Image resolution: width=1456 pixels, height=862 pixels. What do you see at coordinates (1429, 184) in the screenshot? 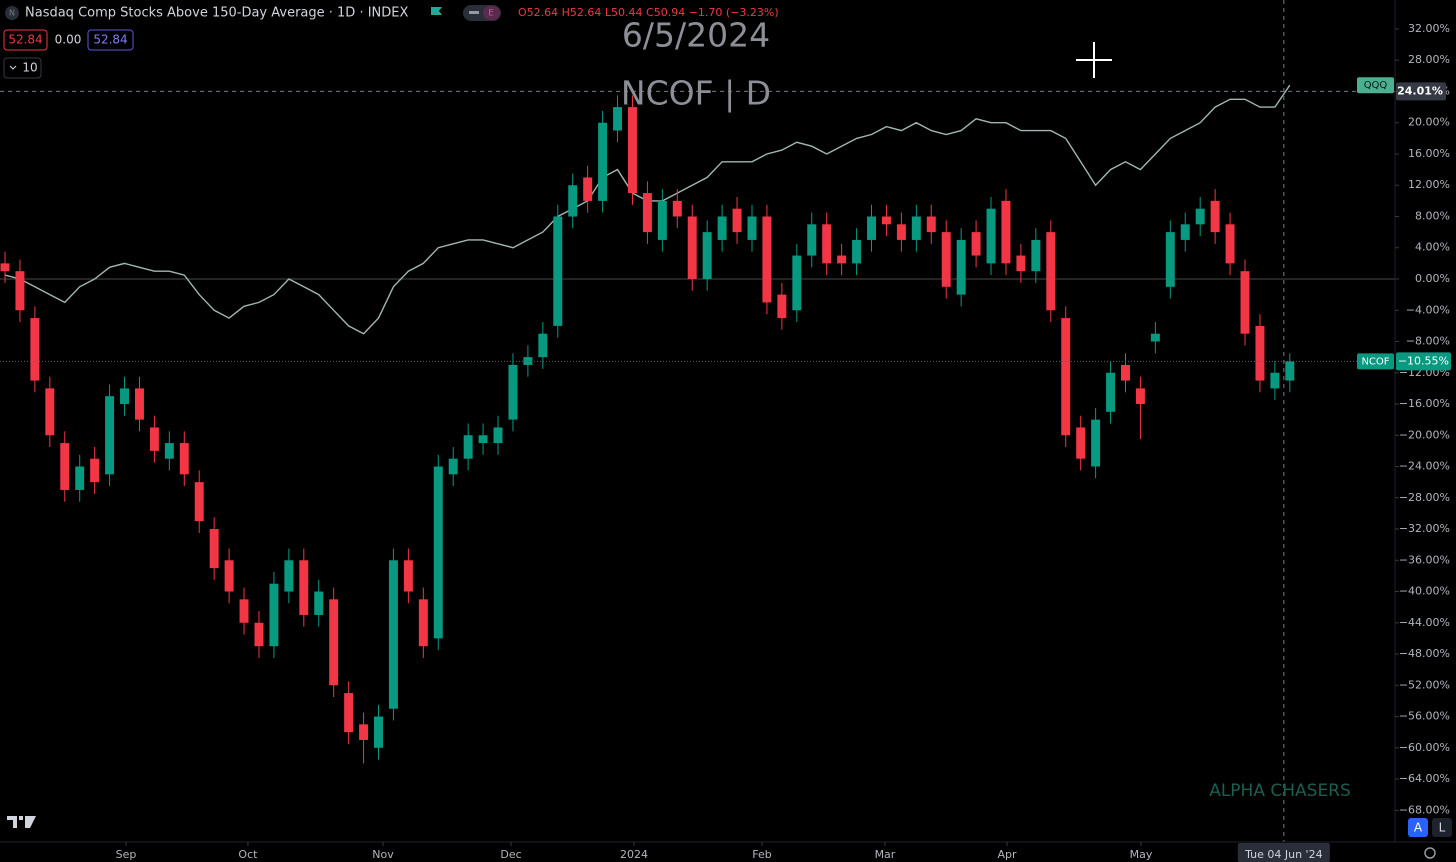
I see `y-tick-label: 12.00%` at bounding box center [1429, 184].